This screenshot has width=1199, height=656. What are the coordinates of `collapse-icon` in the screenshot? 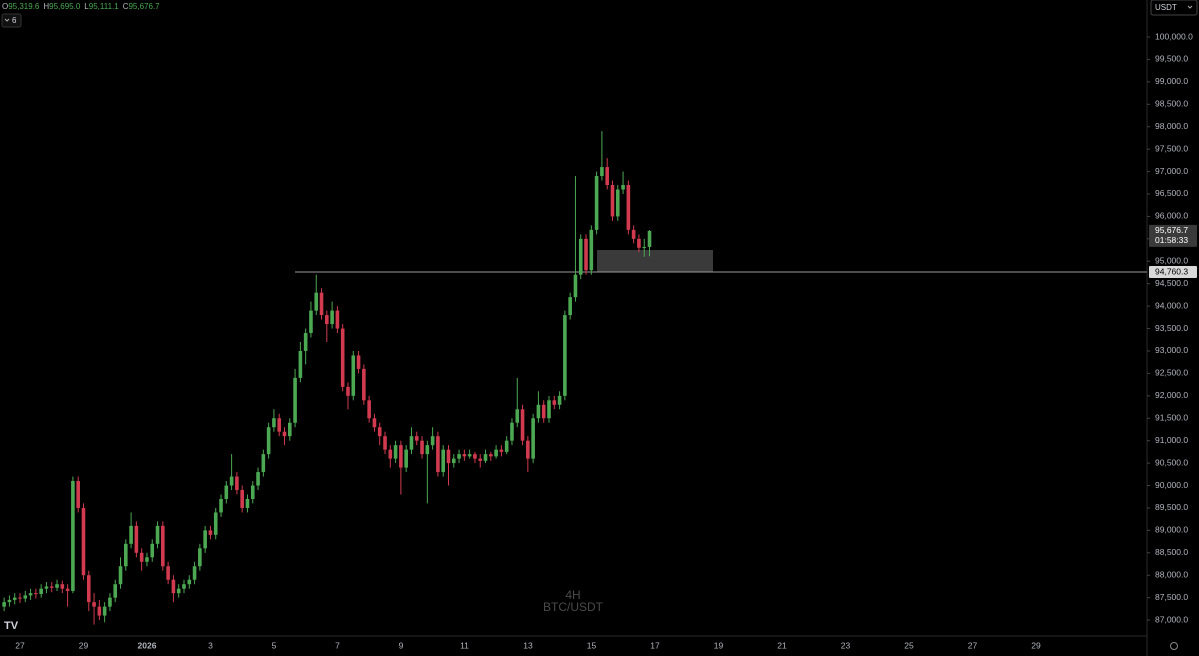 It's located at (7, 20).